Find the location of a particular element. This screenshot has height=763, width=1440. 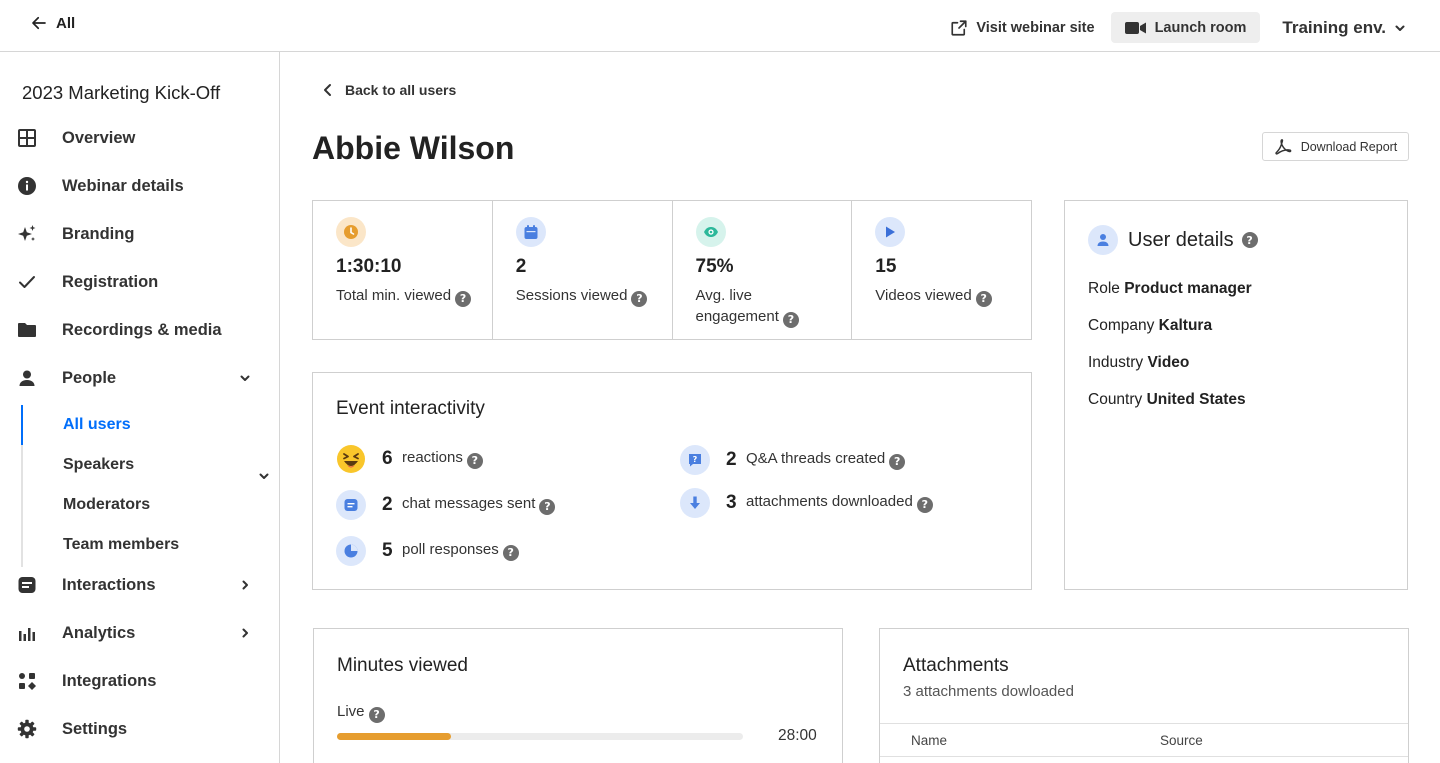

person-icon is located at coordinates (1103, 240).